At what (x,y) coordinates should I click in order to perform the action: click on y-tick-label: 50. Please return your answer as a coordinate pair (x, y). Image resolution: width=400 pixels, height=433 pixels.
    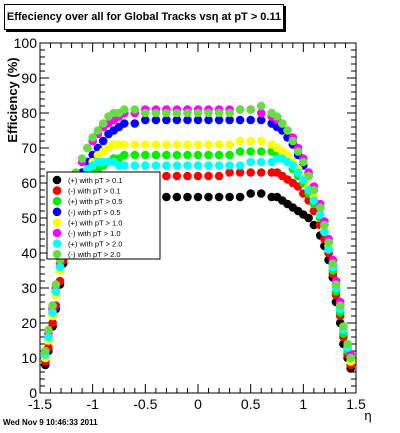
    Looking at the image, I should click on (29, 218).